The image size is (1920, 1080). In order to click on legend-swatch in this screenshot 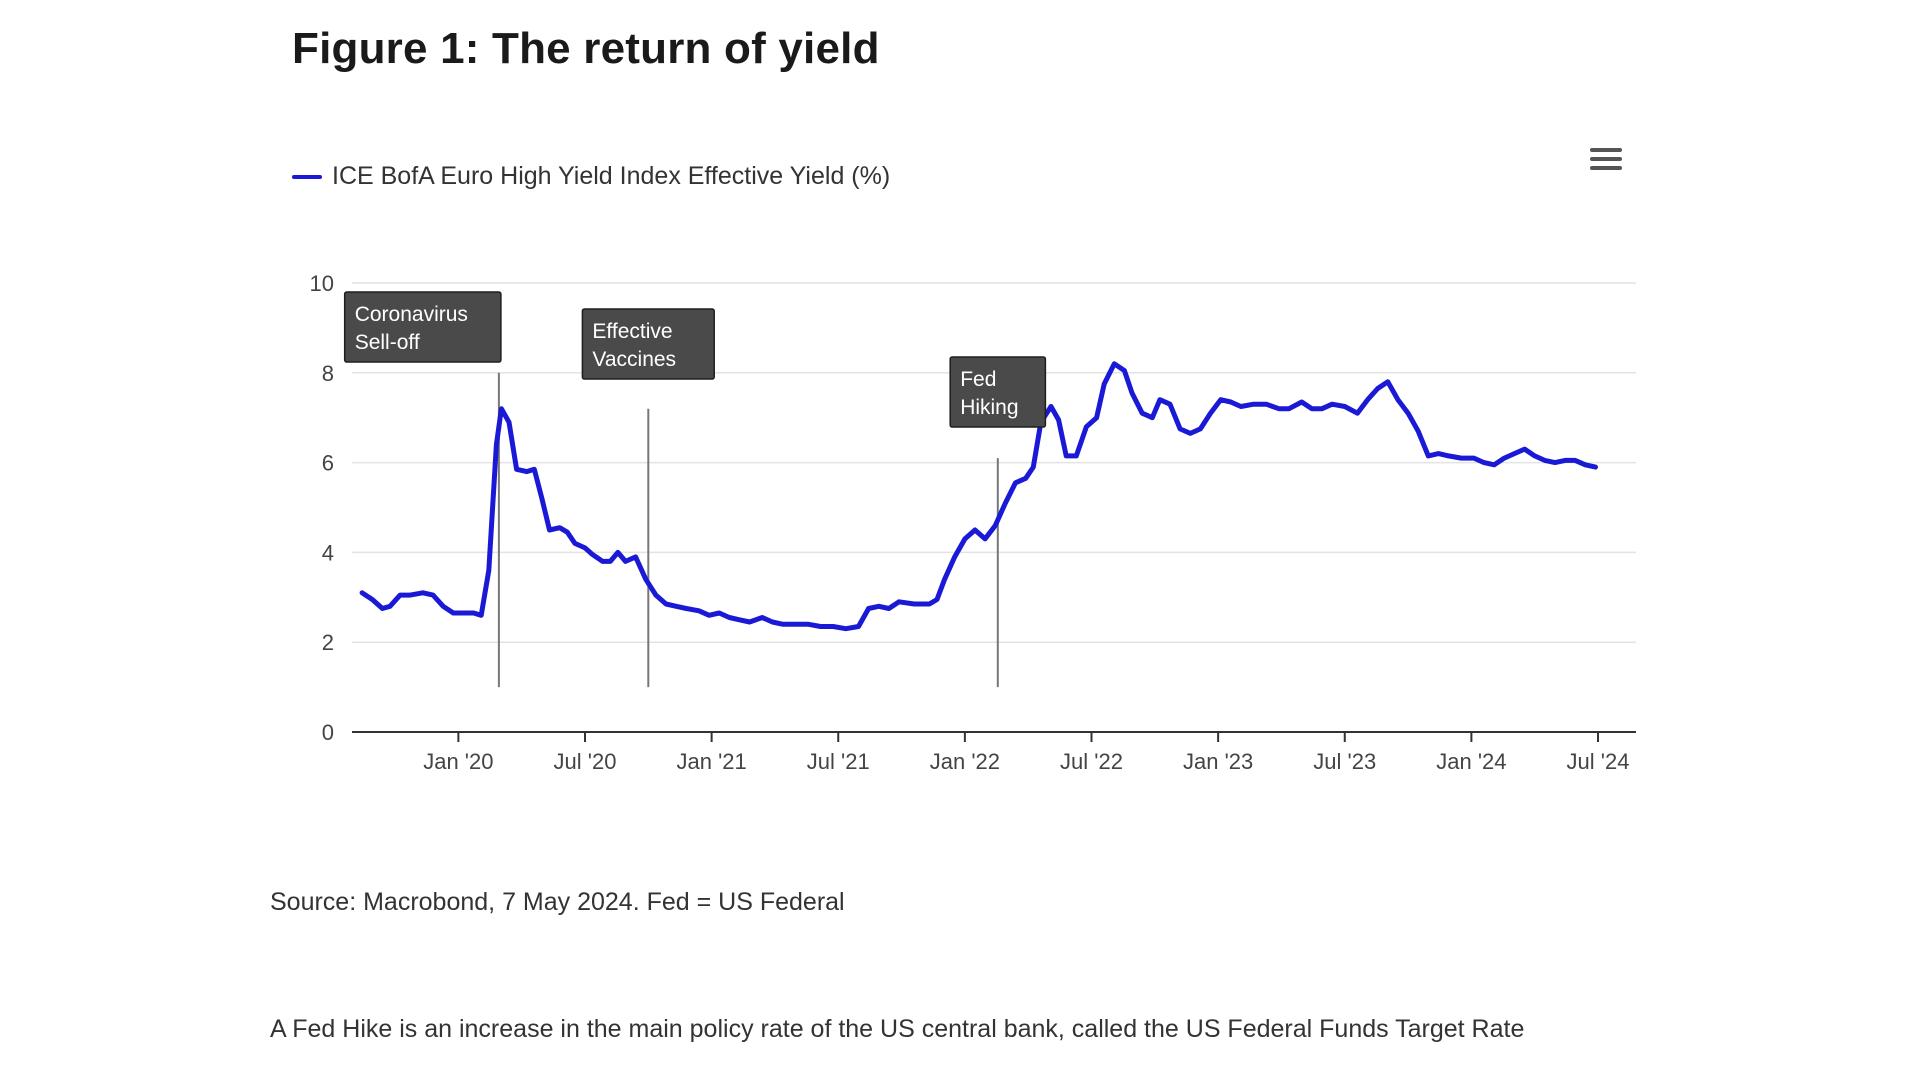, I will do `click(307, 176)`.